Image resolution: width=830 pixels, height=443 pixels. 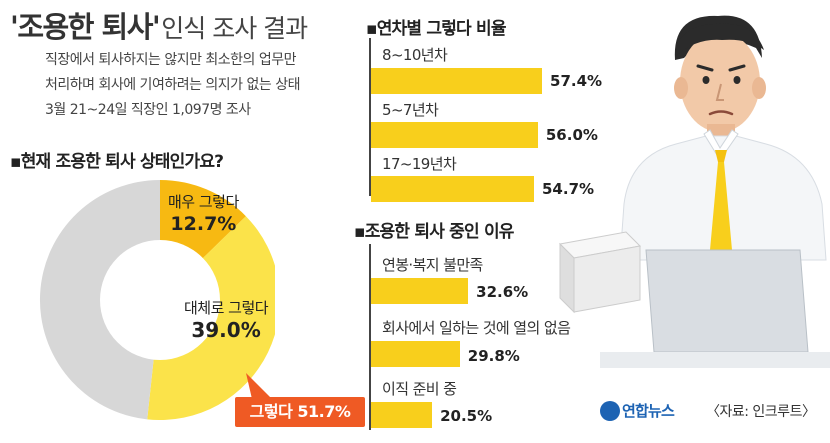 I want to click on yonhap-logo: 연합뉴스, so click(x=637, y=410).